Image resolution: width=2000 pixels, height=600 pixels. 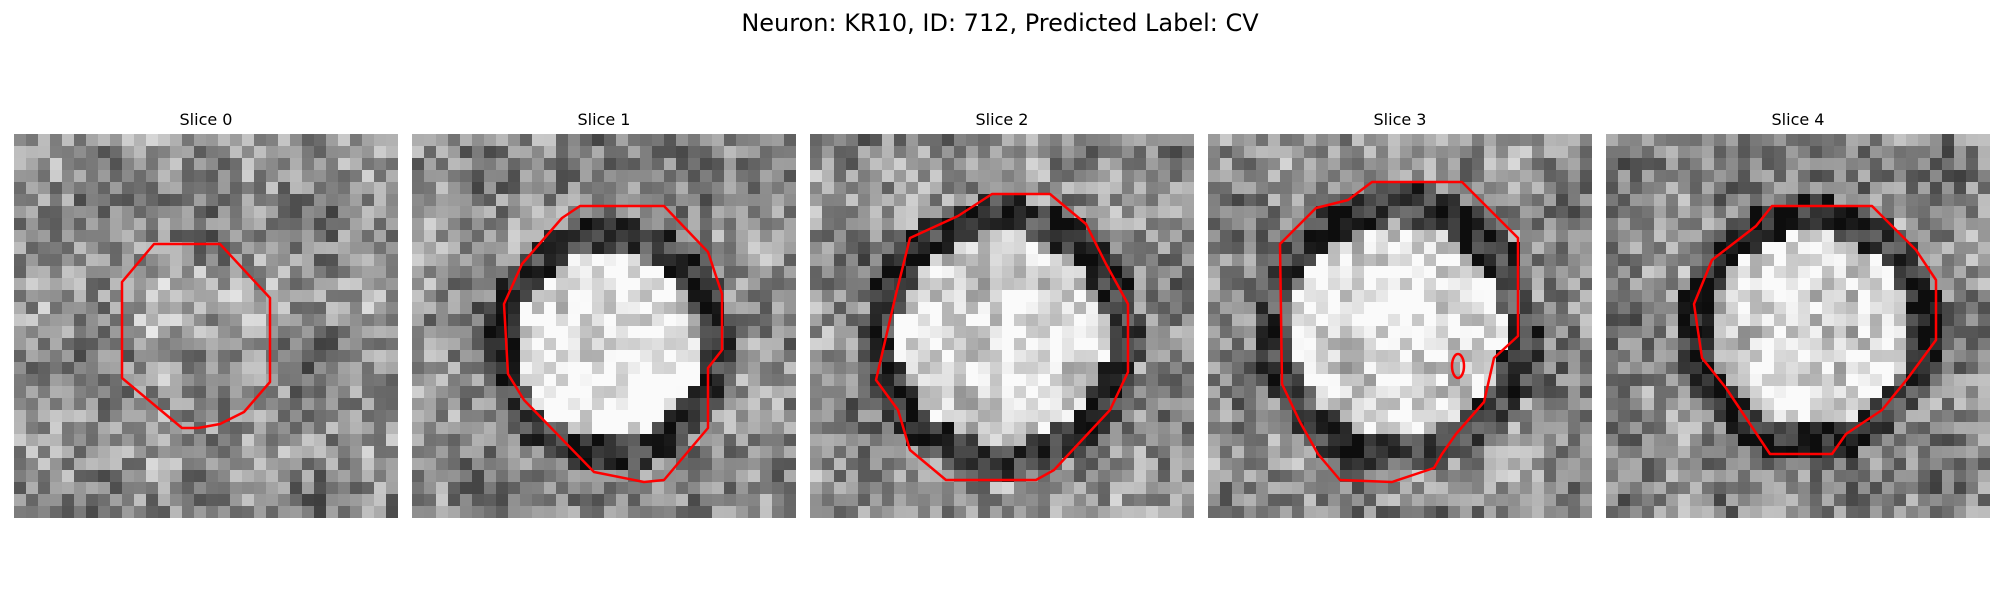 I want to click on slice-panel-4: Slice 4, so click(x=1798, y=313).